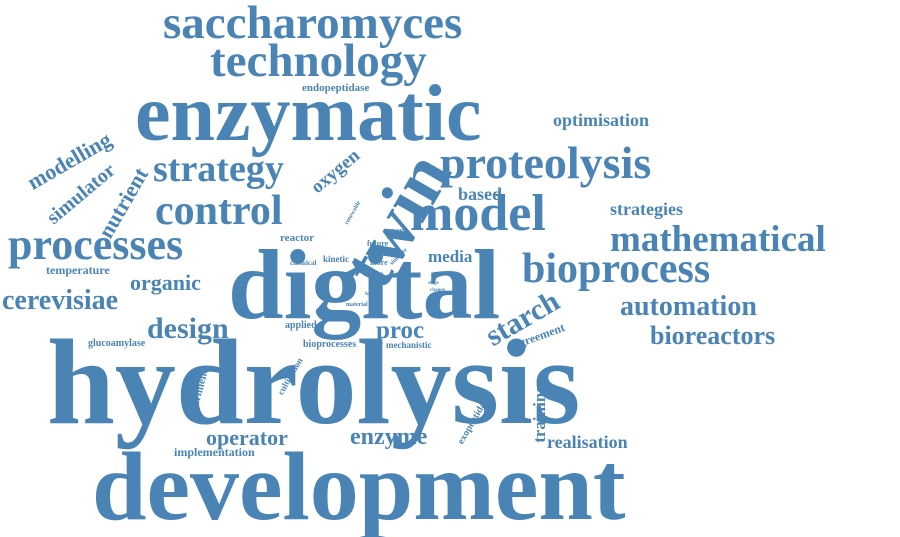  Describe the element at coordinates (433, 283) in the screenshot. I see `word-stage: stage` at that location.